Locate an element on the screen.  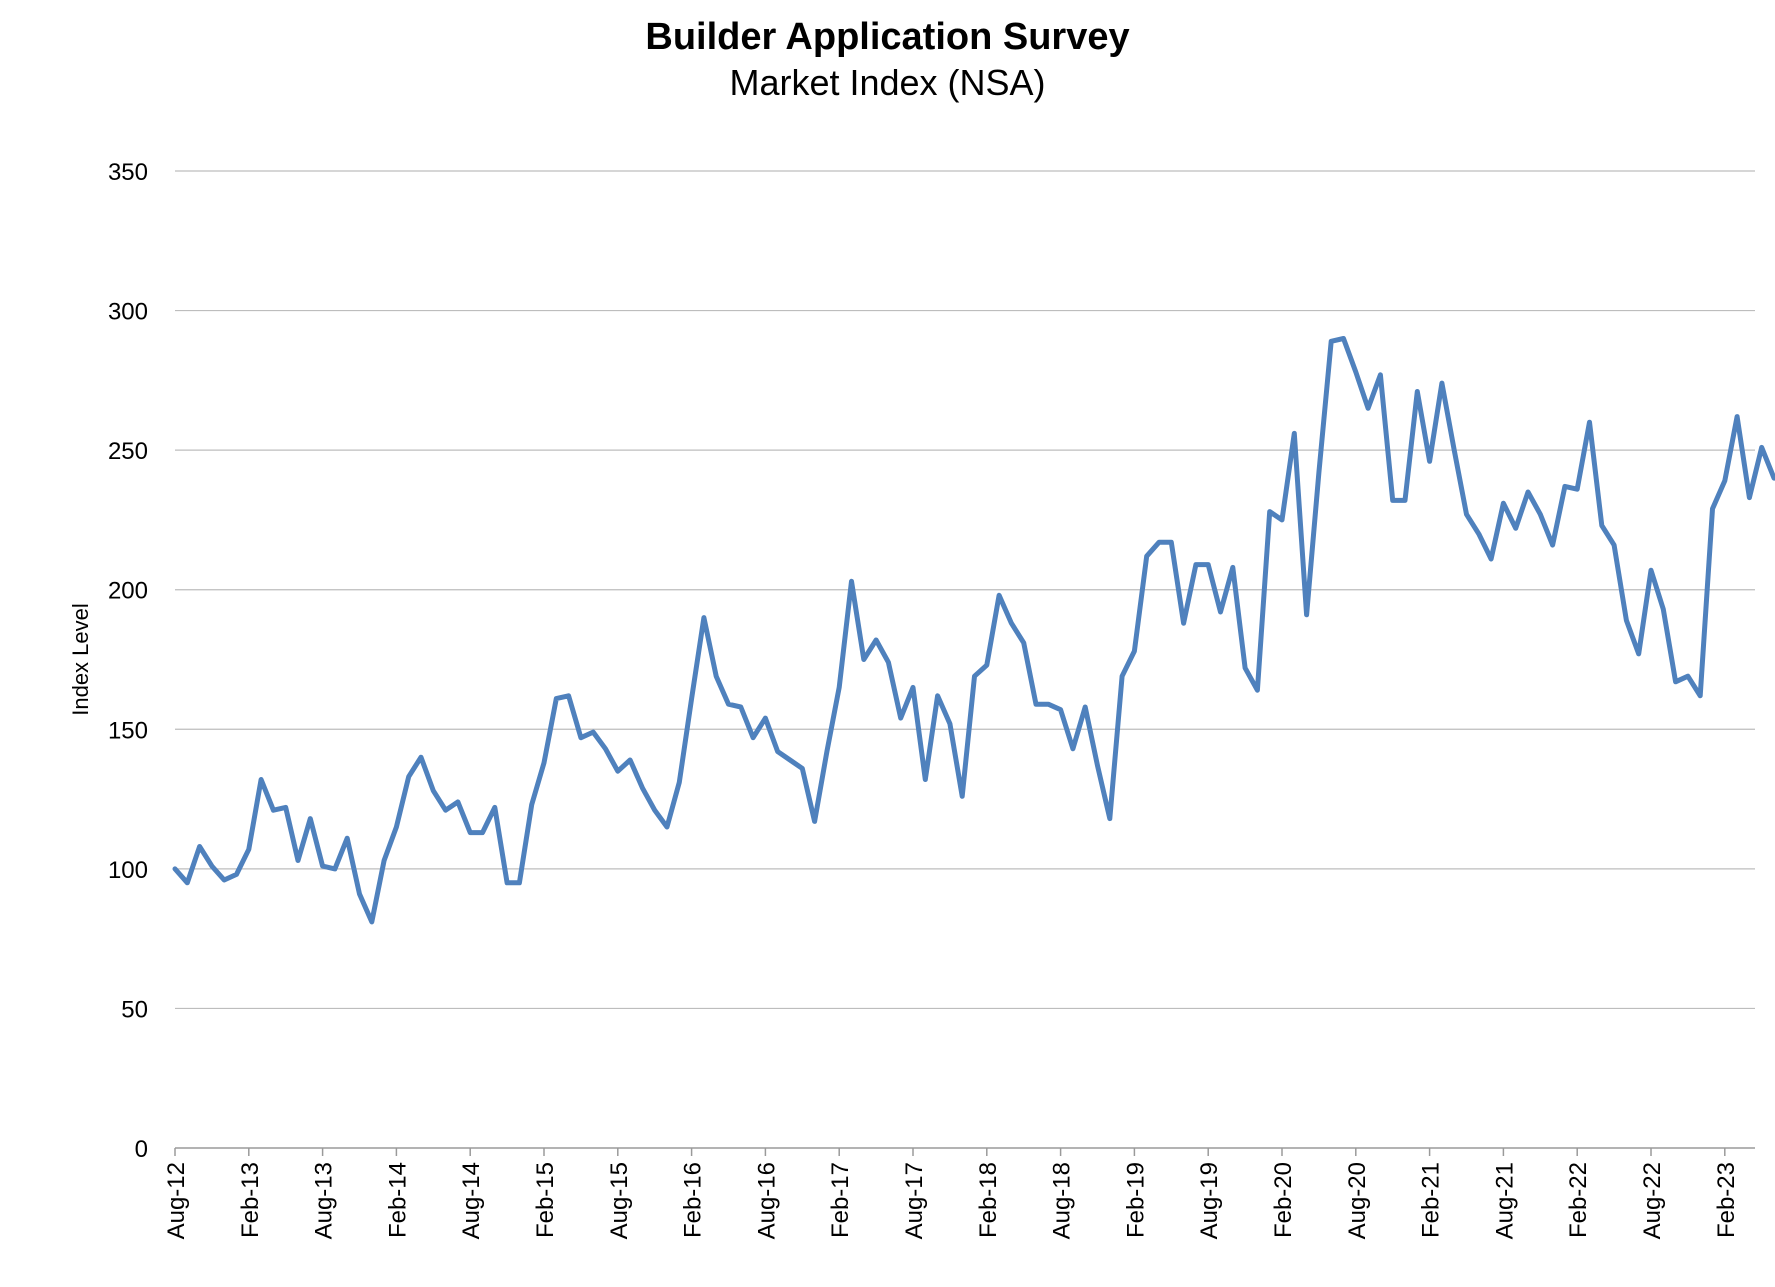
x-tick-label: Aug-13 is located at coordinates (324, 1200).